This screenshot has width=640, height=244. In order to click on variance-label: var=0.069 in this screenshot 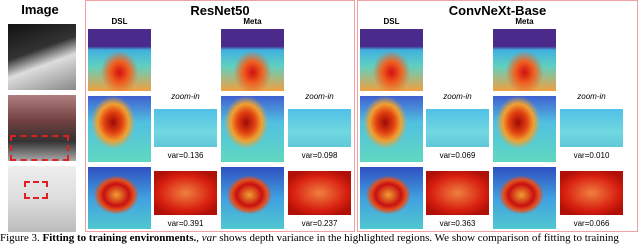, I will do `click(457, 155)`.